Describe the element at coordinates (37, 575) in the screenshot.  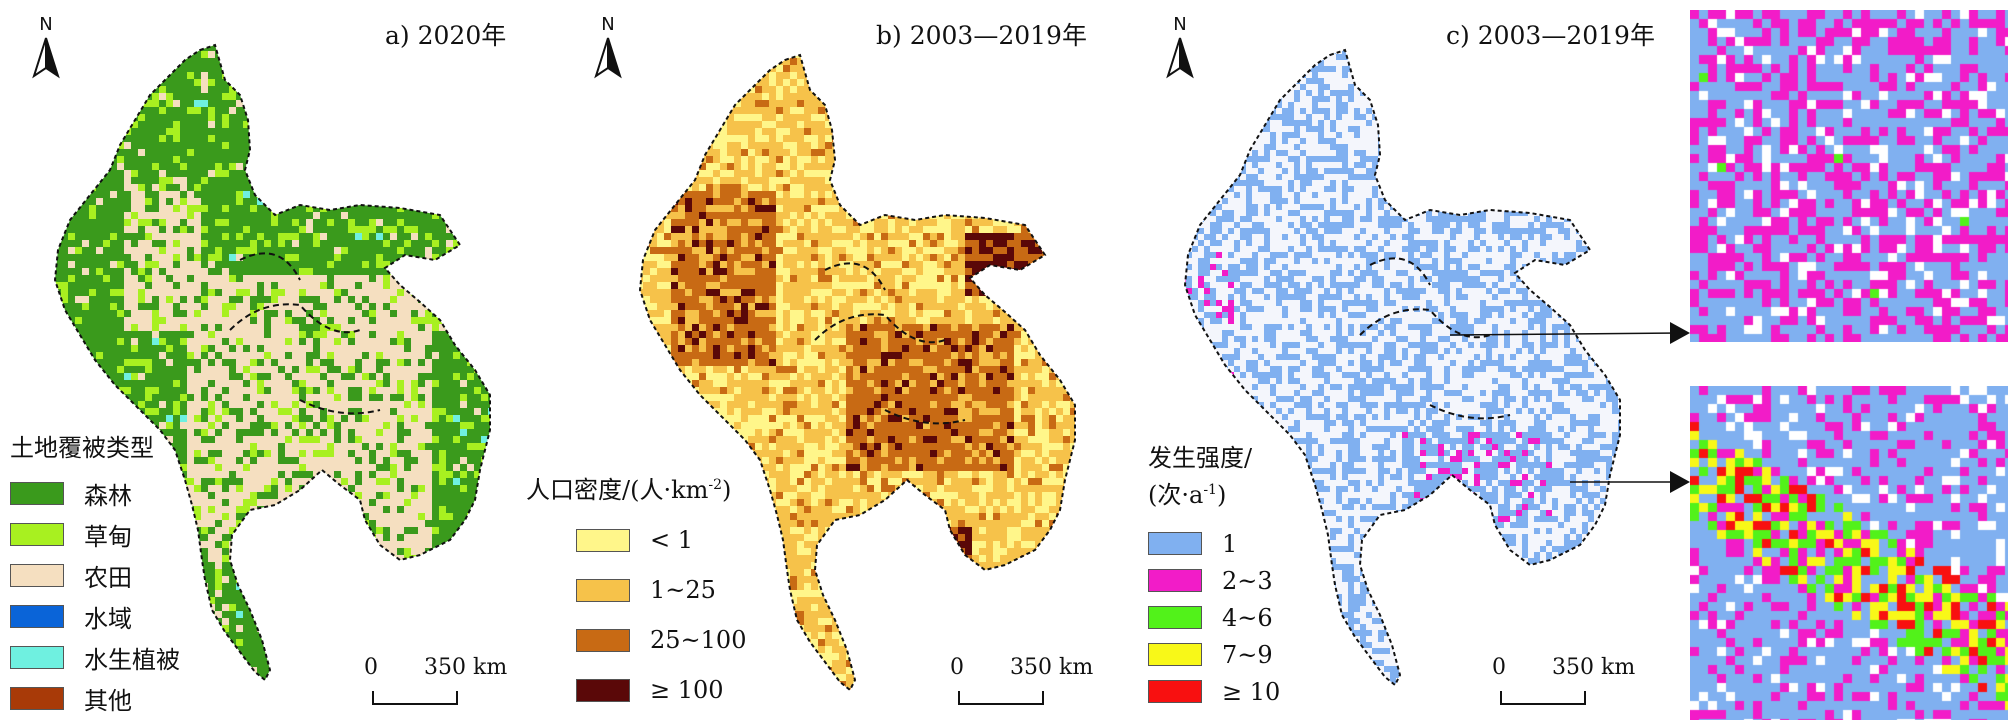
I see `swatch-farmland` at that location.